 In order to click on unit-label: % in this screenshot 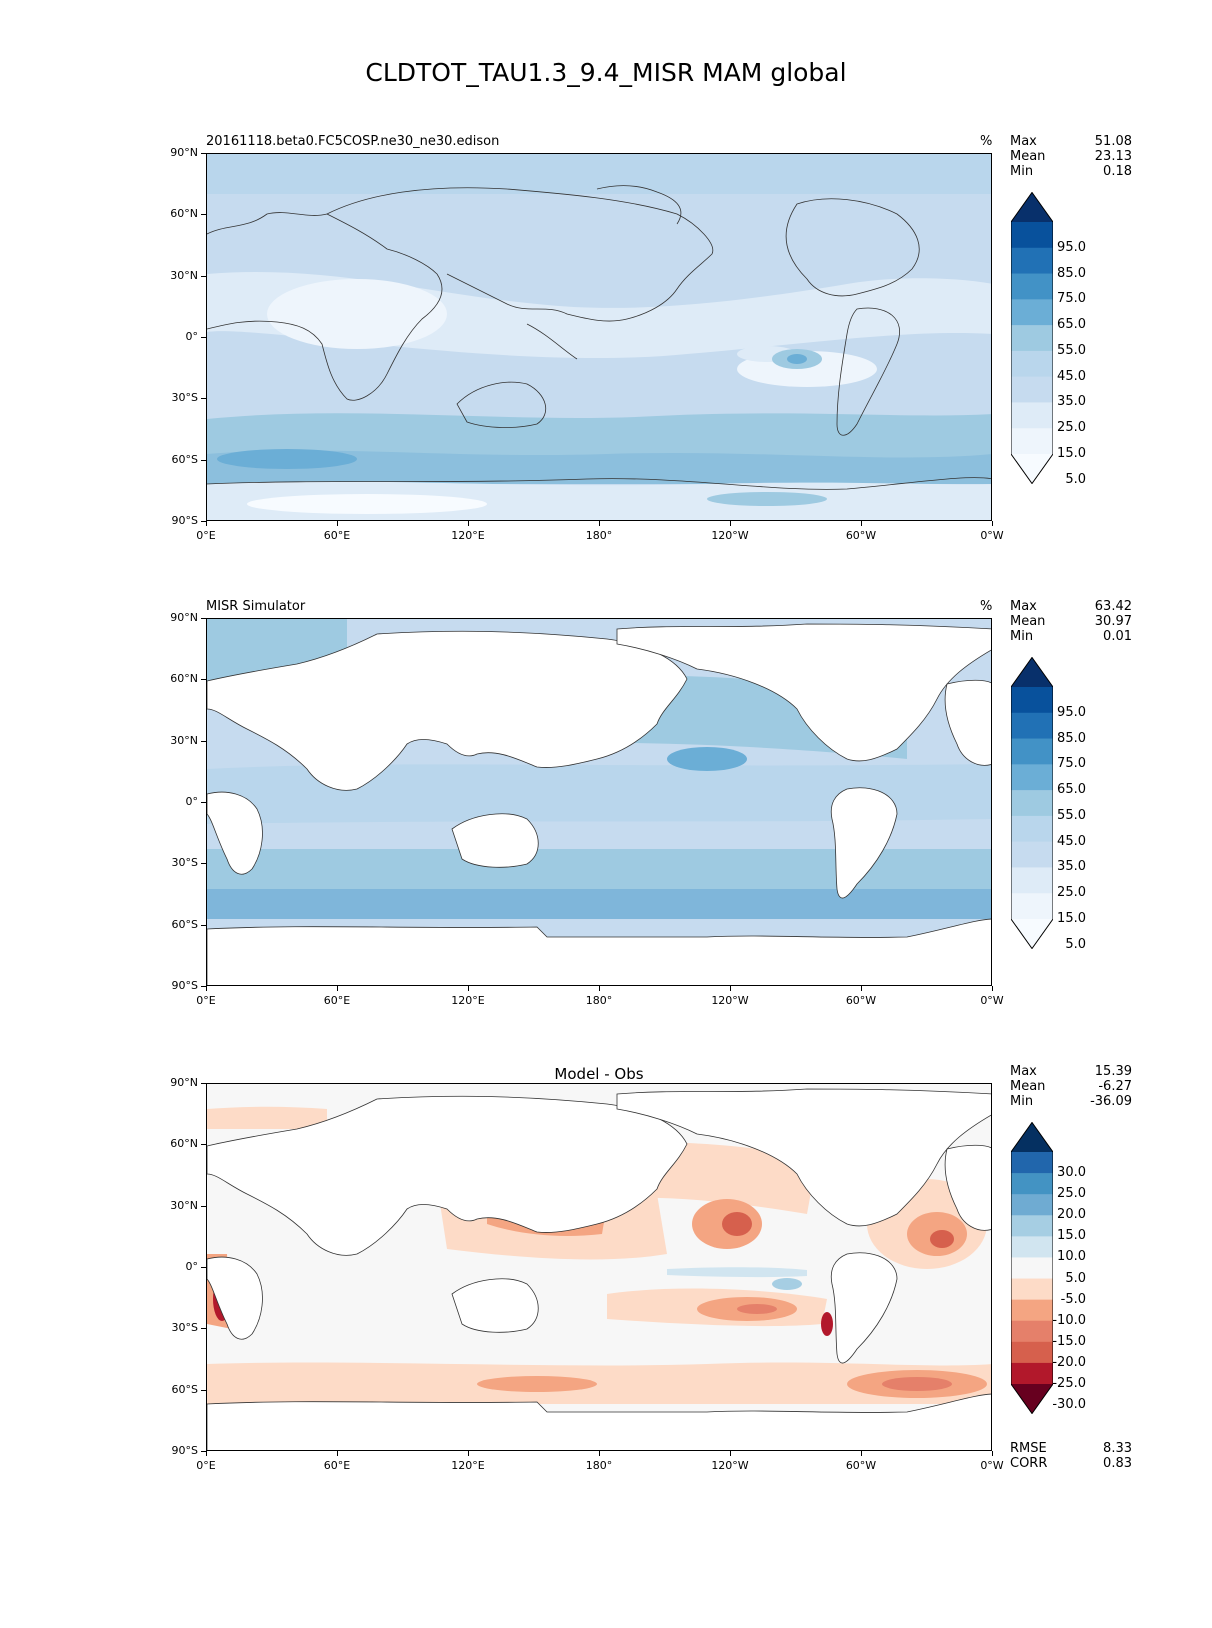, I will do `click(986, 606)`.